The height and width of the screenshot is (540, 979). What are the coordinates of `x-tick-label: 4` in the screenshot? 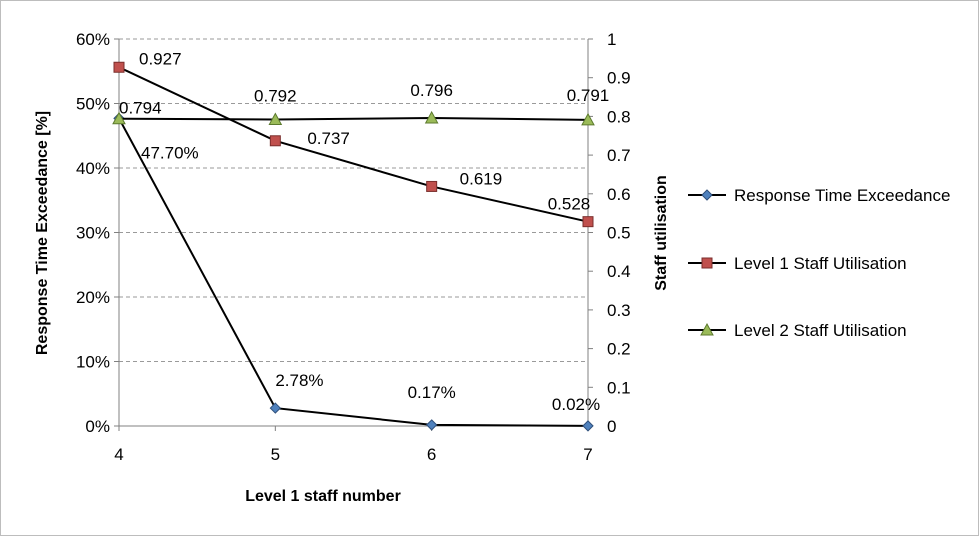 It's located at (118, 454).